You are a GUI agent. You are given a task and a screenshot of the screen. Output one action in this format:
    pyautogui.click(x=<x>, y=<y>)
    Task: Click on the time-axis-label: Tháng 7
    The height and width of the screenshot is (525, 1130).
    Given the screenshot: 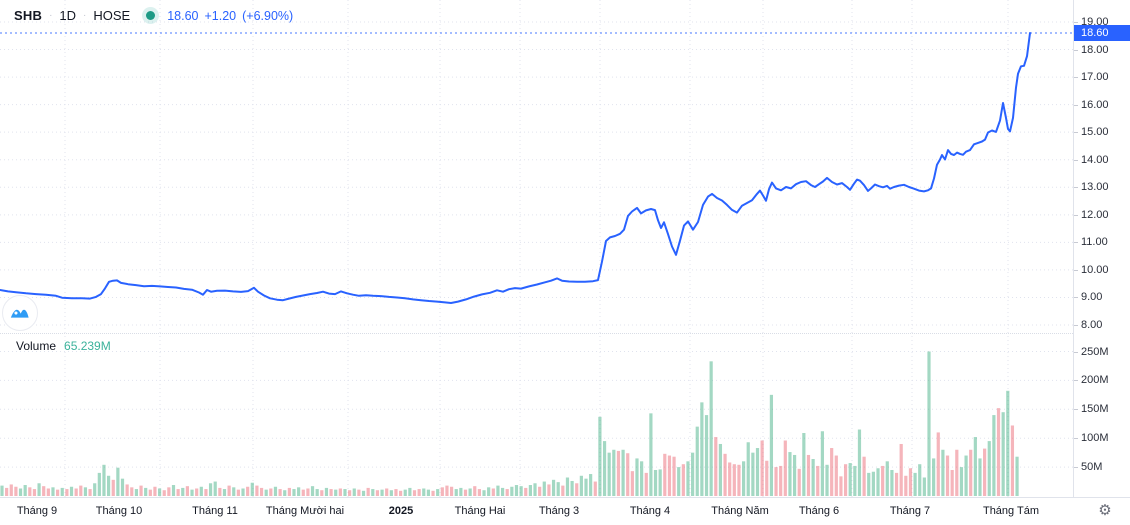 What is the action you would take?
    pyautogui.click(x=910, y=511)
    